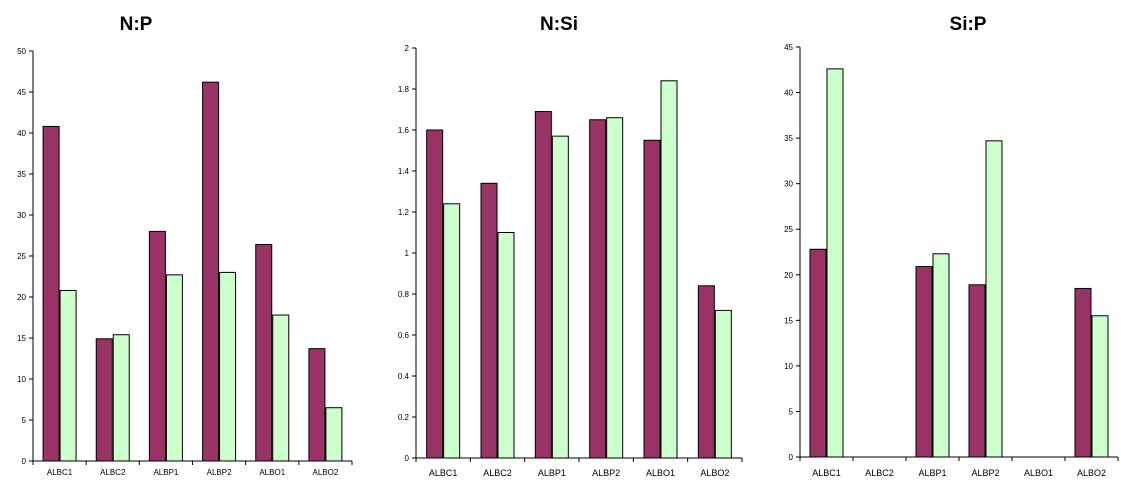  Describe the element at coordinates (404, 294) in the screenshot. I see `y-tick-label: 0.8` at that location.